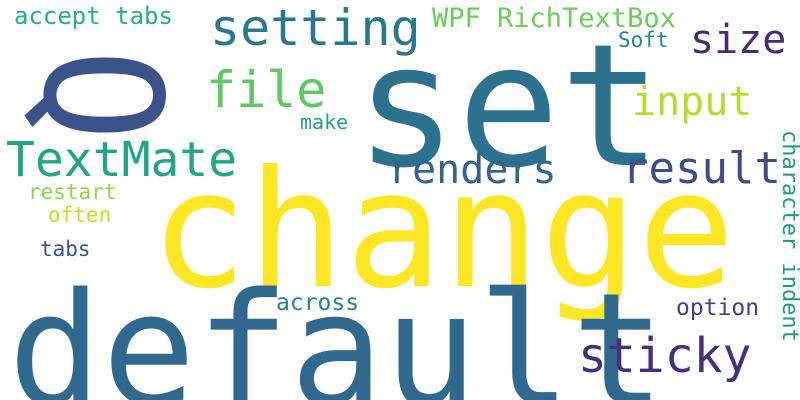  Describe the element at coordinates (554, 18) in the screenshot. I see `word-wpf-richtextbox: WPF RichTextBox` at that location.